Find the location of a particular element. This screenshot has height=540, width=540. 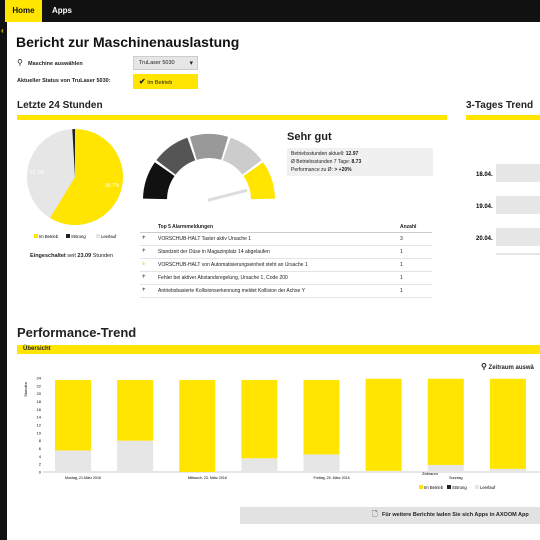

kpi-row: Betriebsstunden aktuell: 12.97 is located at coordinates (360, 154).